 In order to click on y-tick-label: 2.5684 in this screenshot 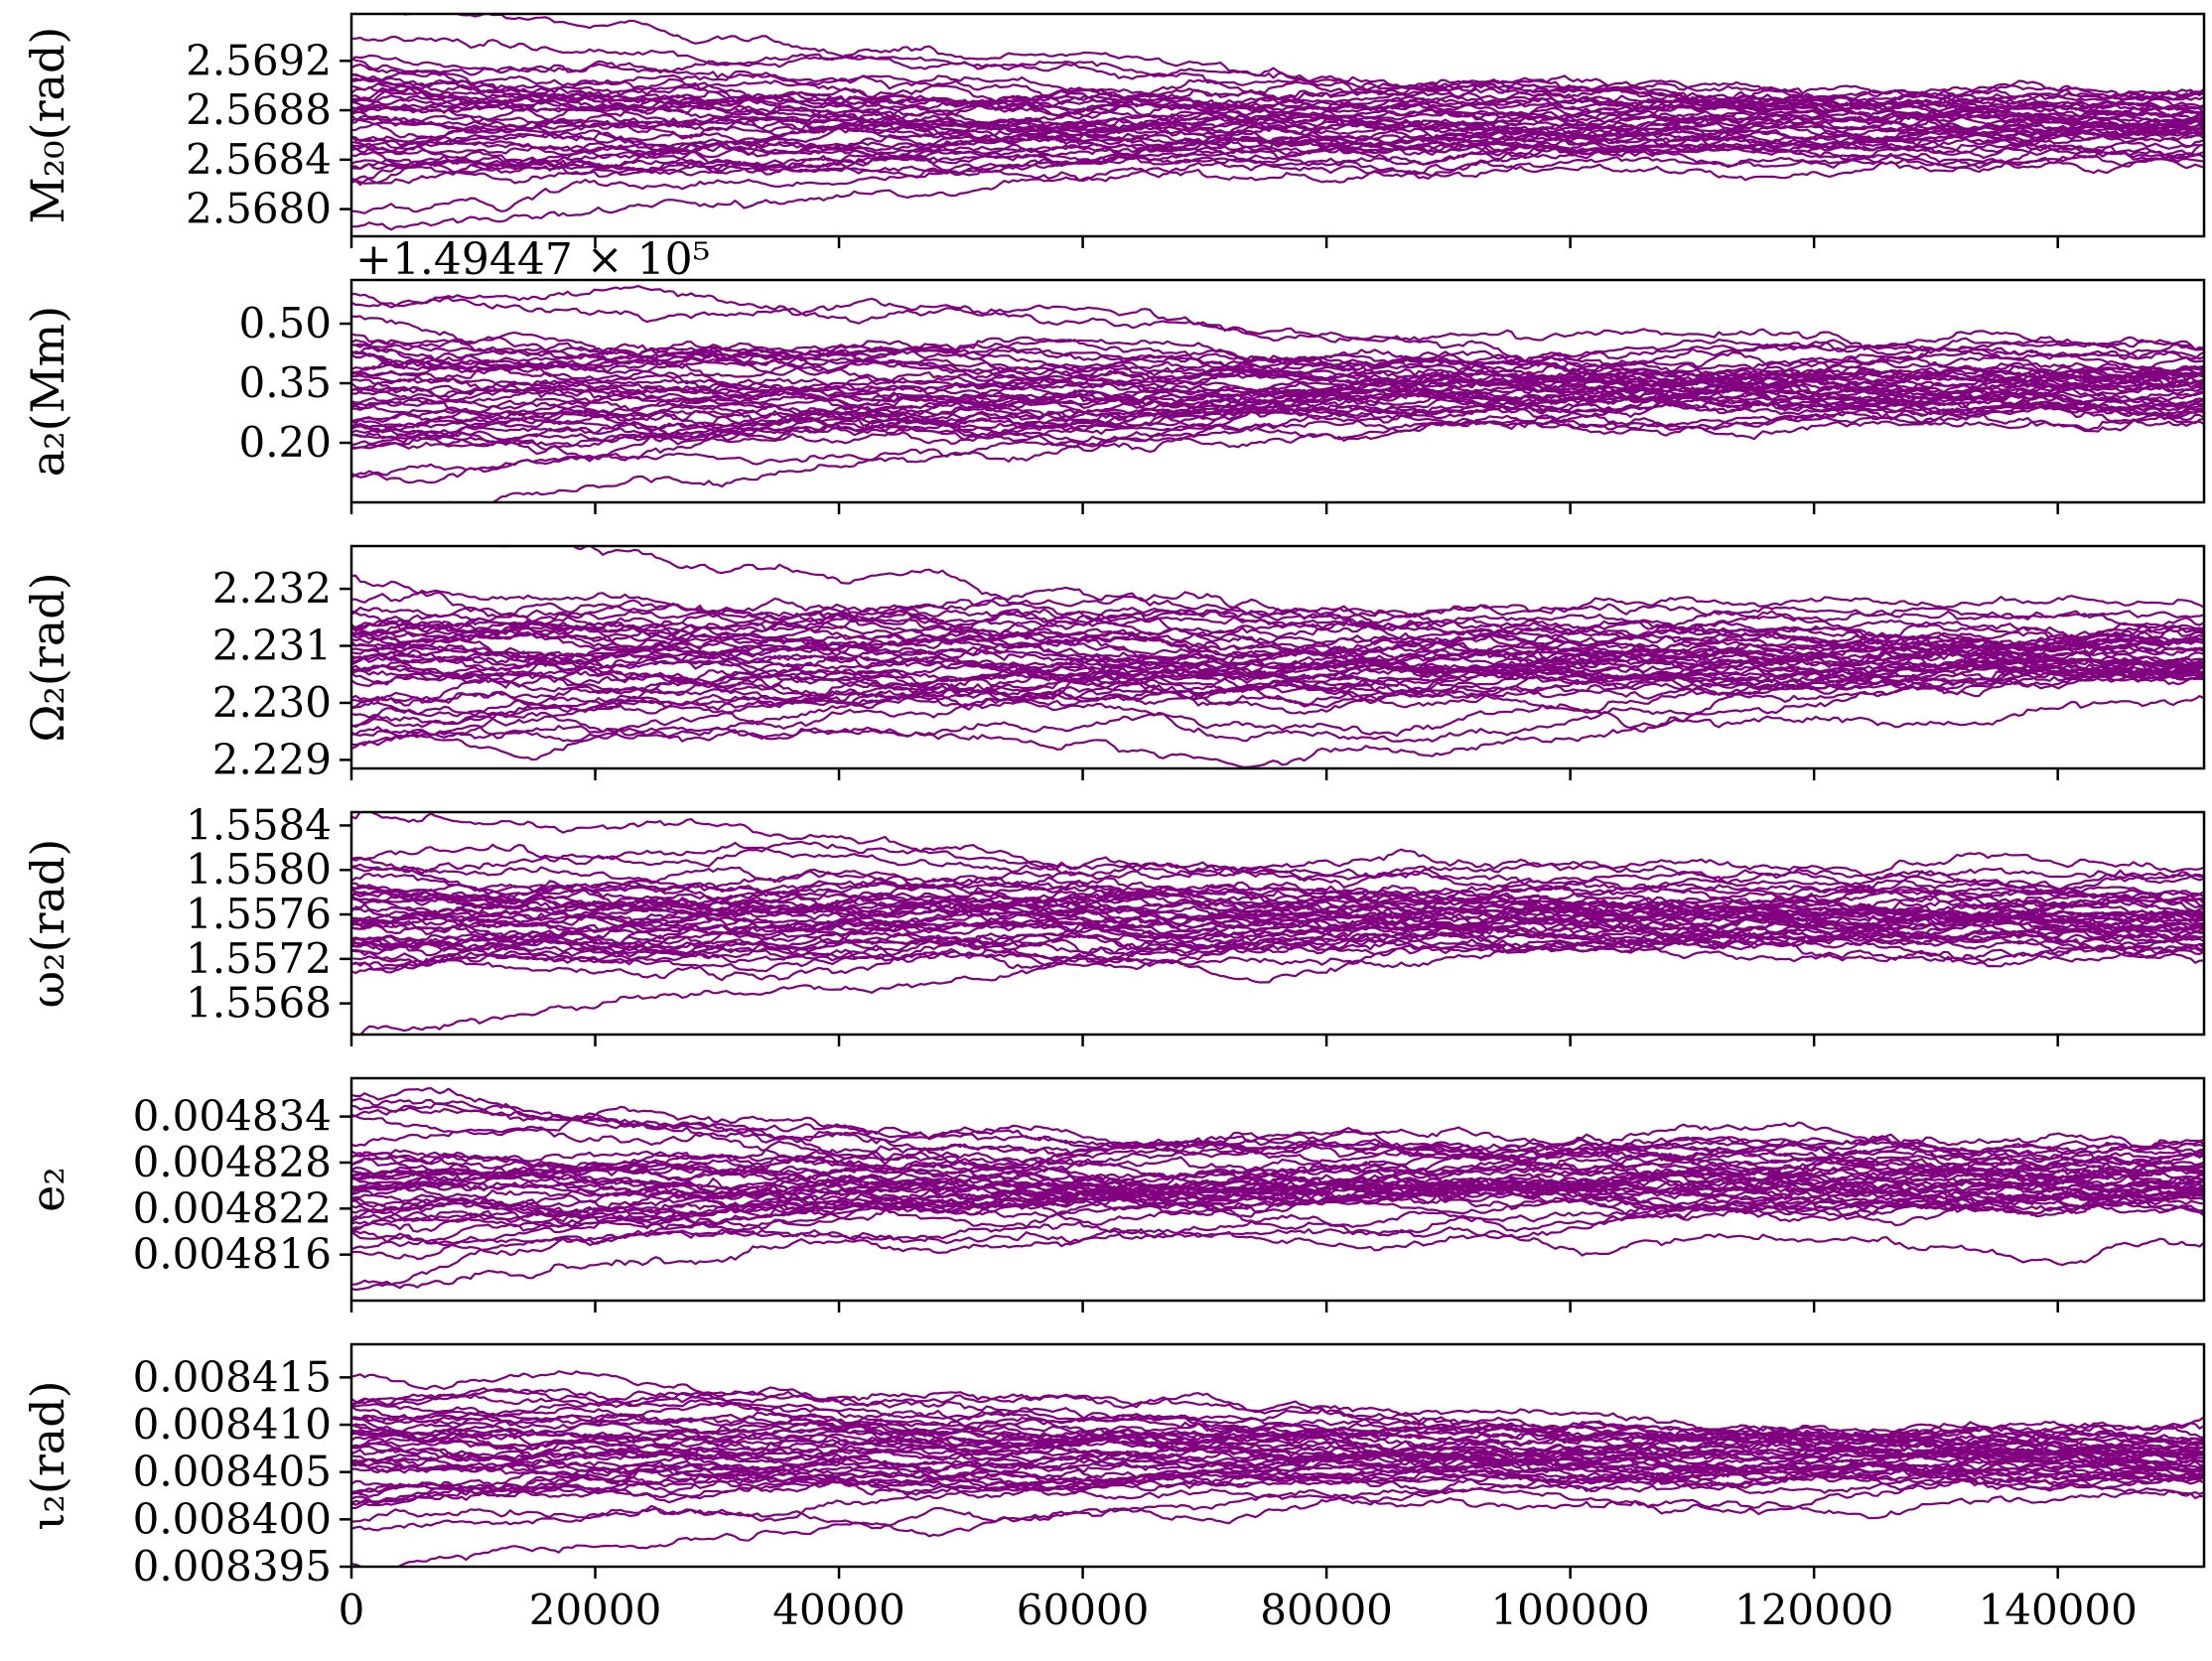, I will do `click(259, 159)`.